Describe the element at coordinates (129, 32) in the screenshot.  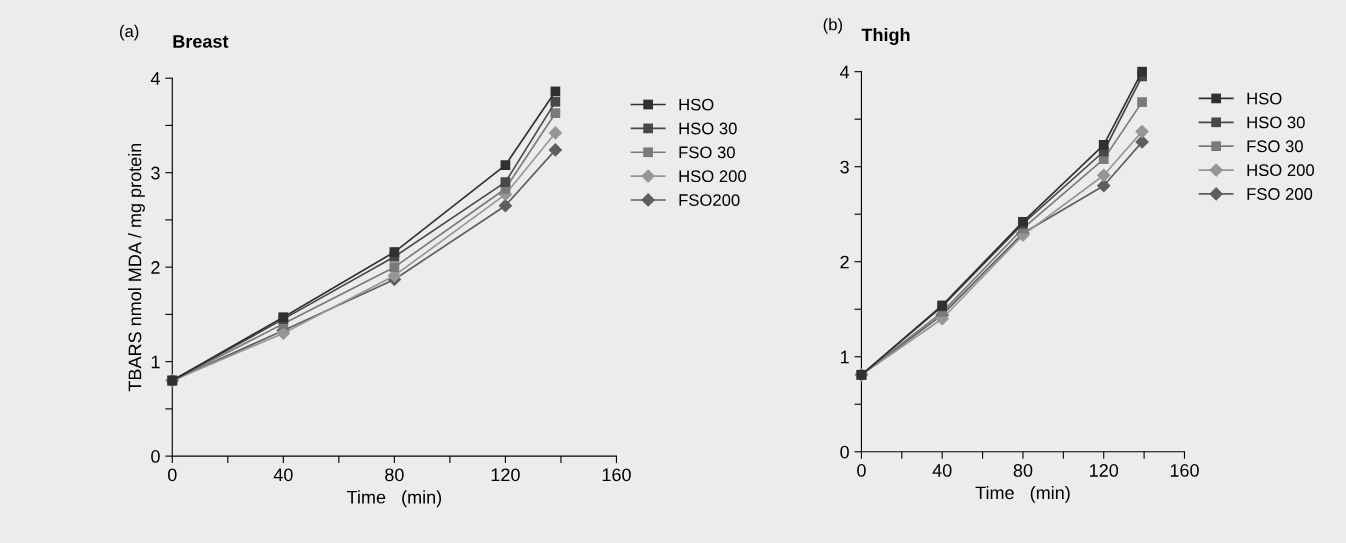
I see `text: (a)` at that location.